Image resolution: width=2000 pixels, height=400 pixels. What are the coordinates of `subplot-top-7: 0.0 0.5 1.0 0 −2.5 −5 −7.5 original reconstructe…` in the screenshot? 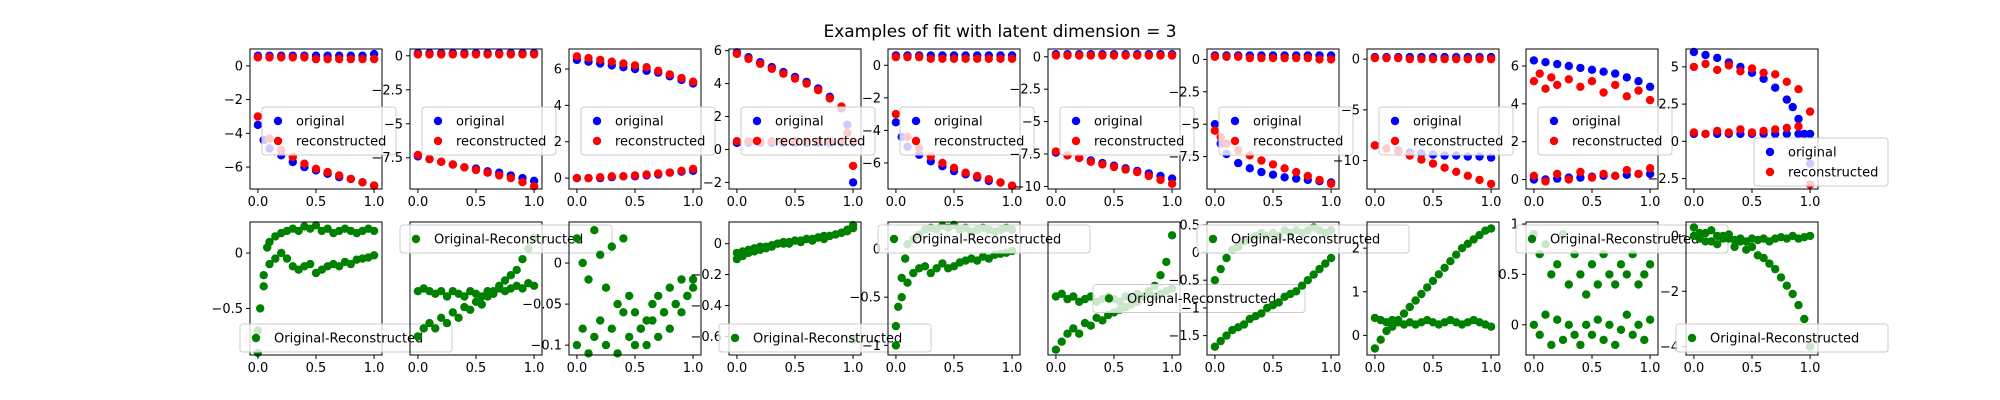 It's located at (1261, 129).